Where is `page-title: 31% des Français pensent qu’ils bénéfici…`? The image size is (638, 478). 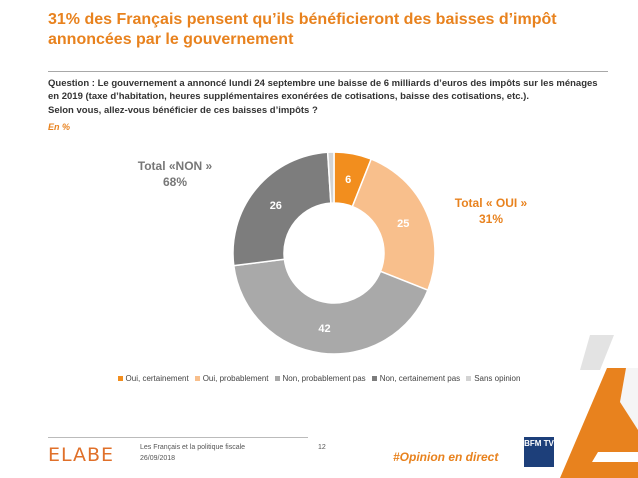
page-title: 31% des Français pensent qu’ils bénéfici… is located at coordinates (302, 29).